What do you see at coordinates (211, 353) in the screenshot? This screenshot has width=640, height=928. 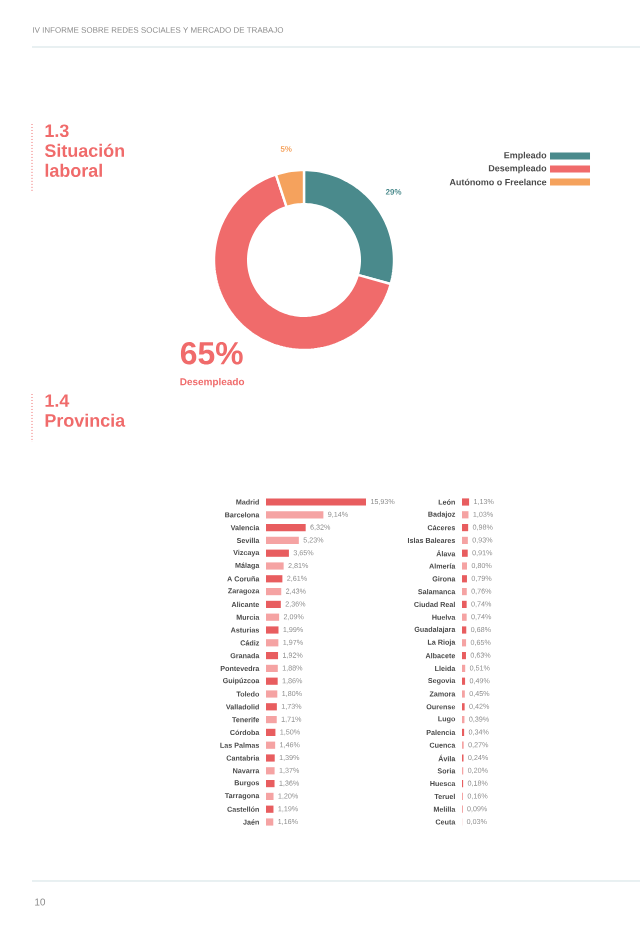 I see `data-label: 65%` at bounding box center [211, 353].